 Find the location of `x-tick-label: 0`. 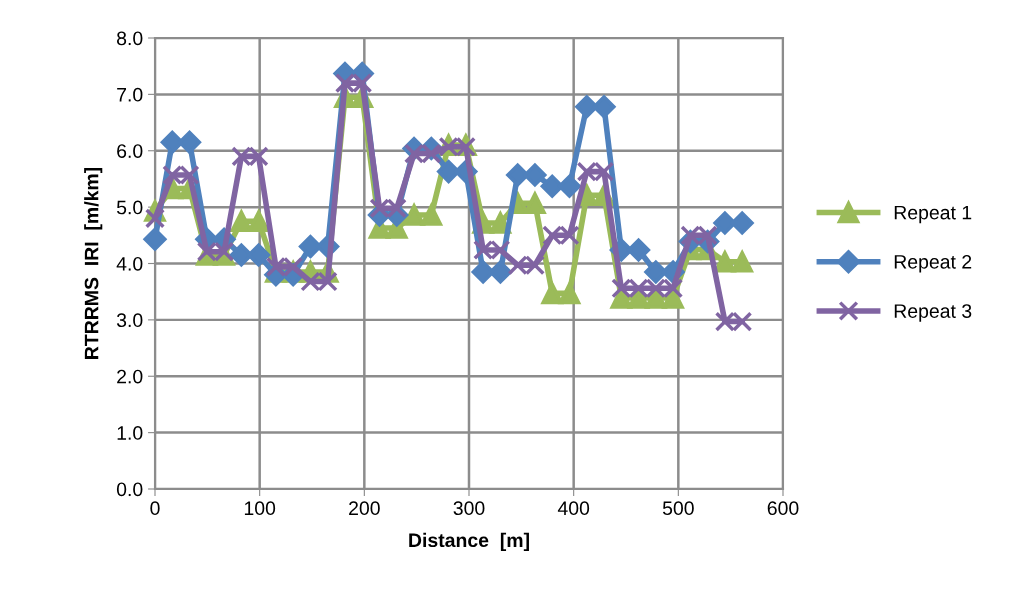

x-tick-label: 0 is located at coordinates (155, 508).